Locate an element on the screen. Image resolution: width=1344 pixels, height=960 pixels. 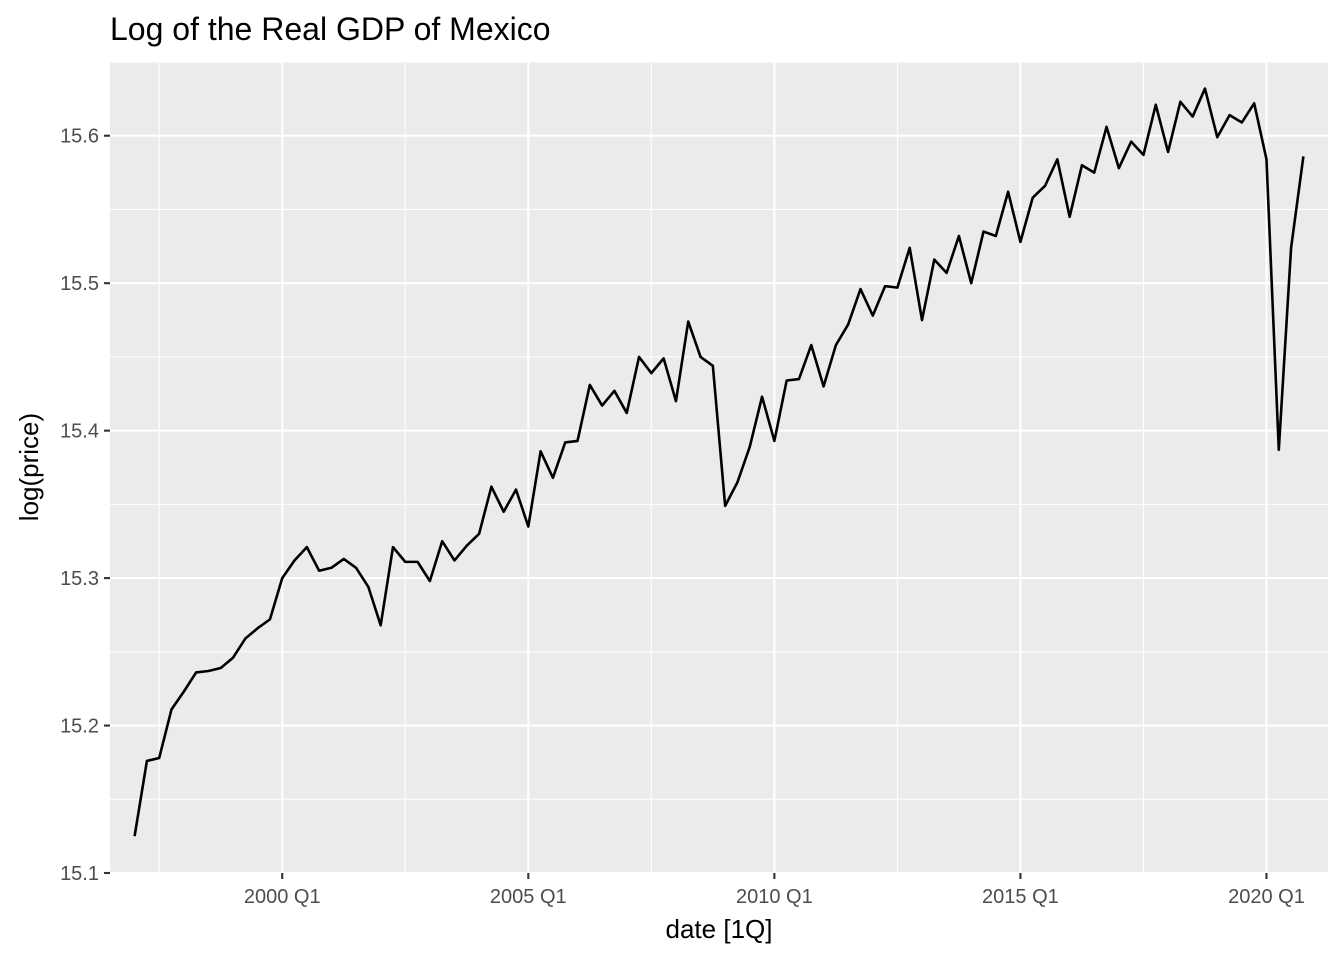
x-axis-title: date [1Q] is located at coordinates (719, 929).